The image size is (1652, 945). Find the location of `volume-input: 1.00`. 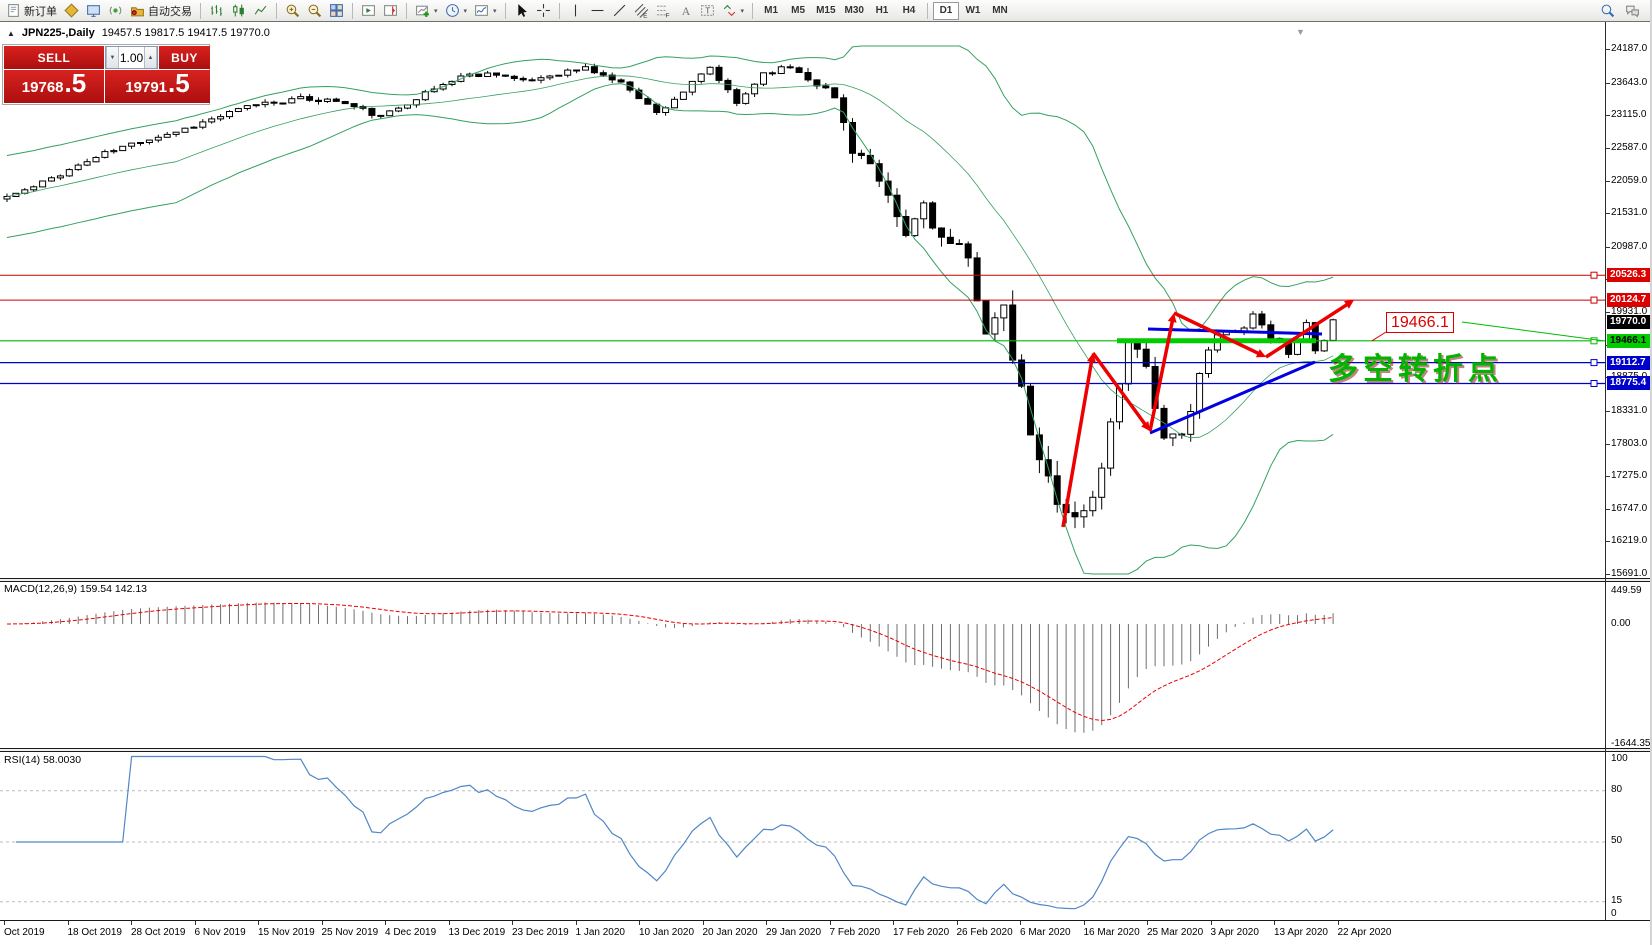

volume-input: 1.00 is located at coordinates (131, 57).